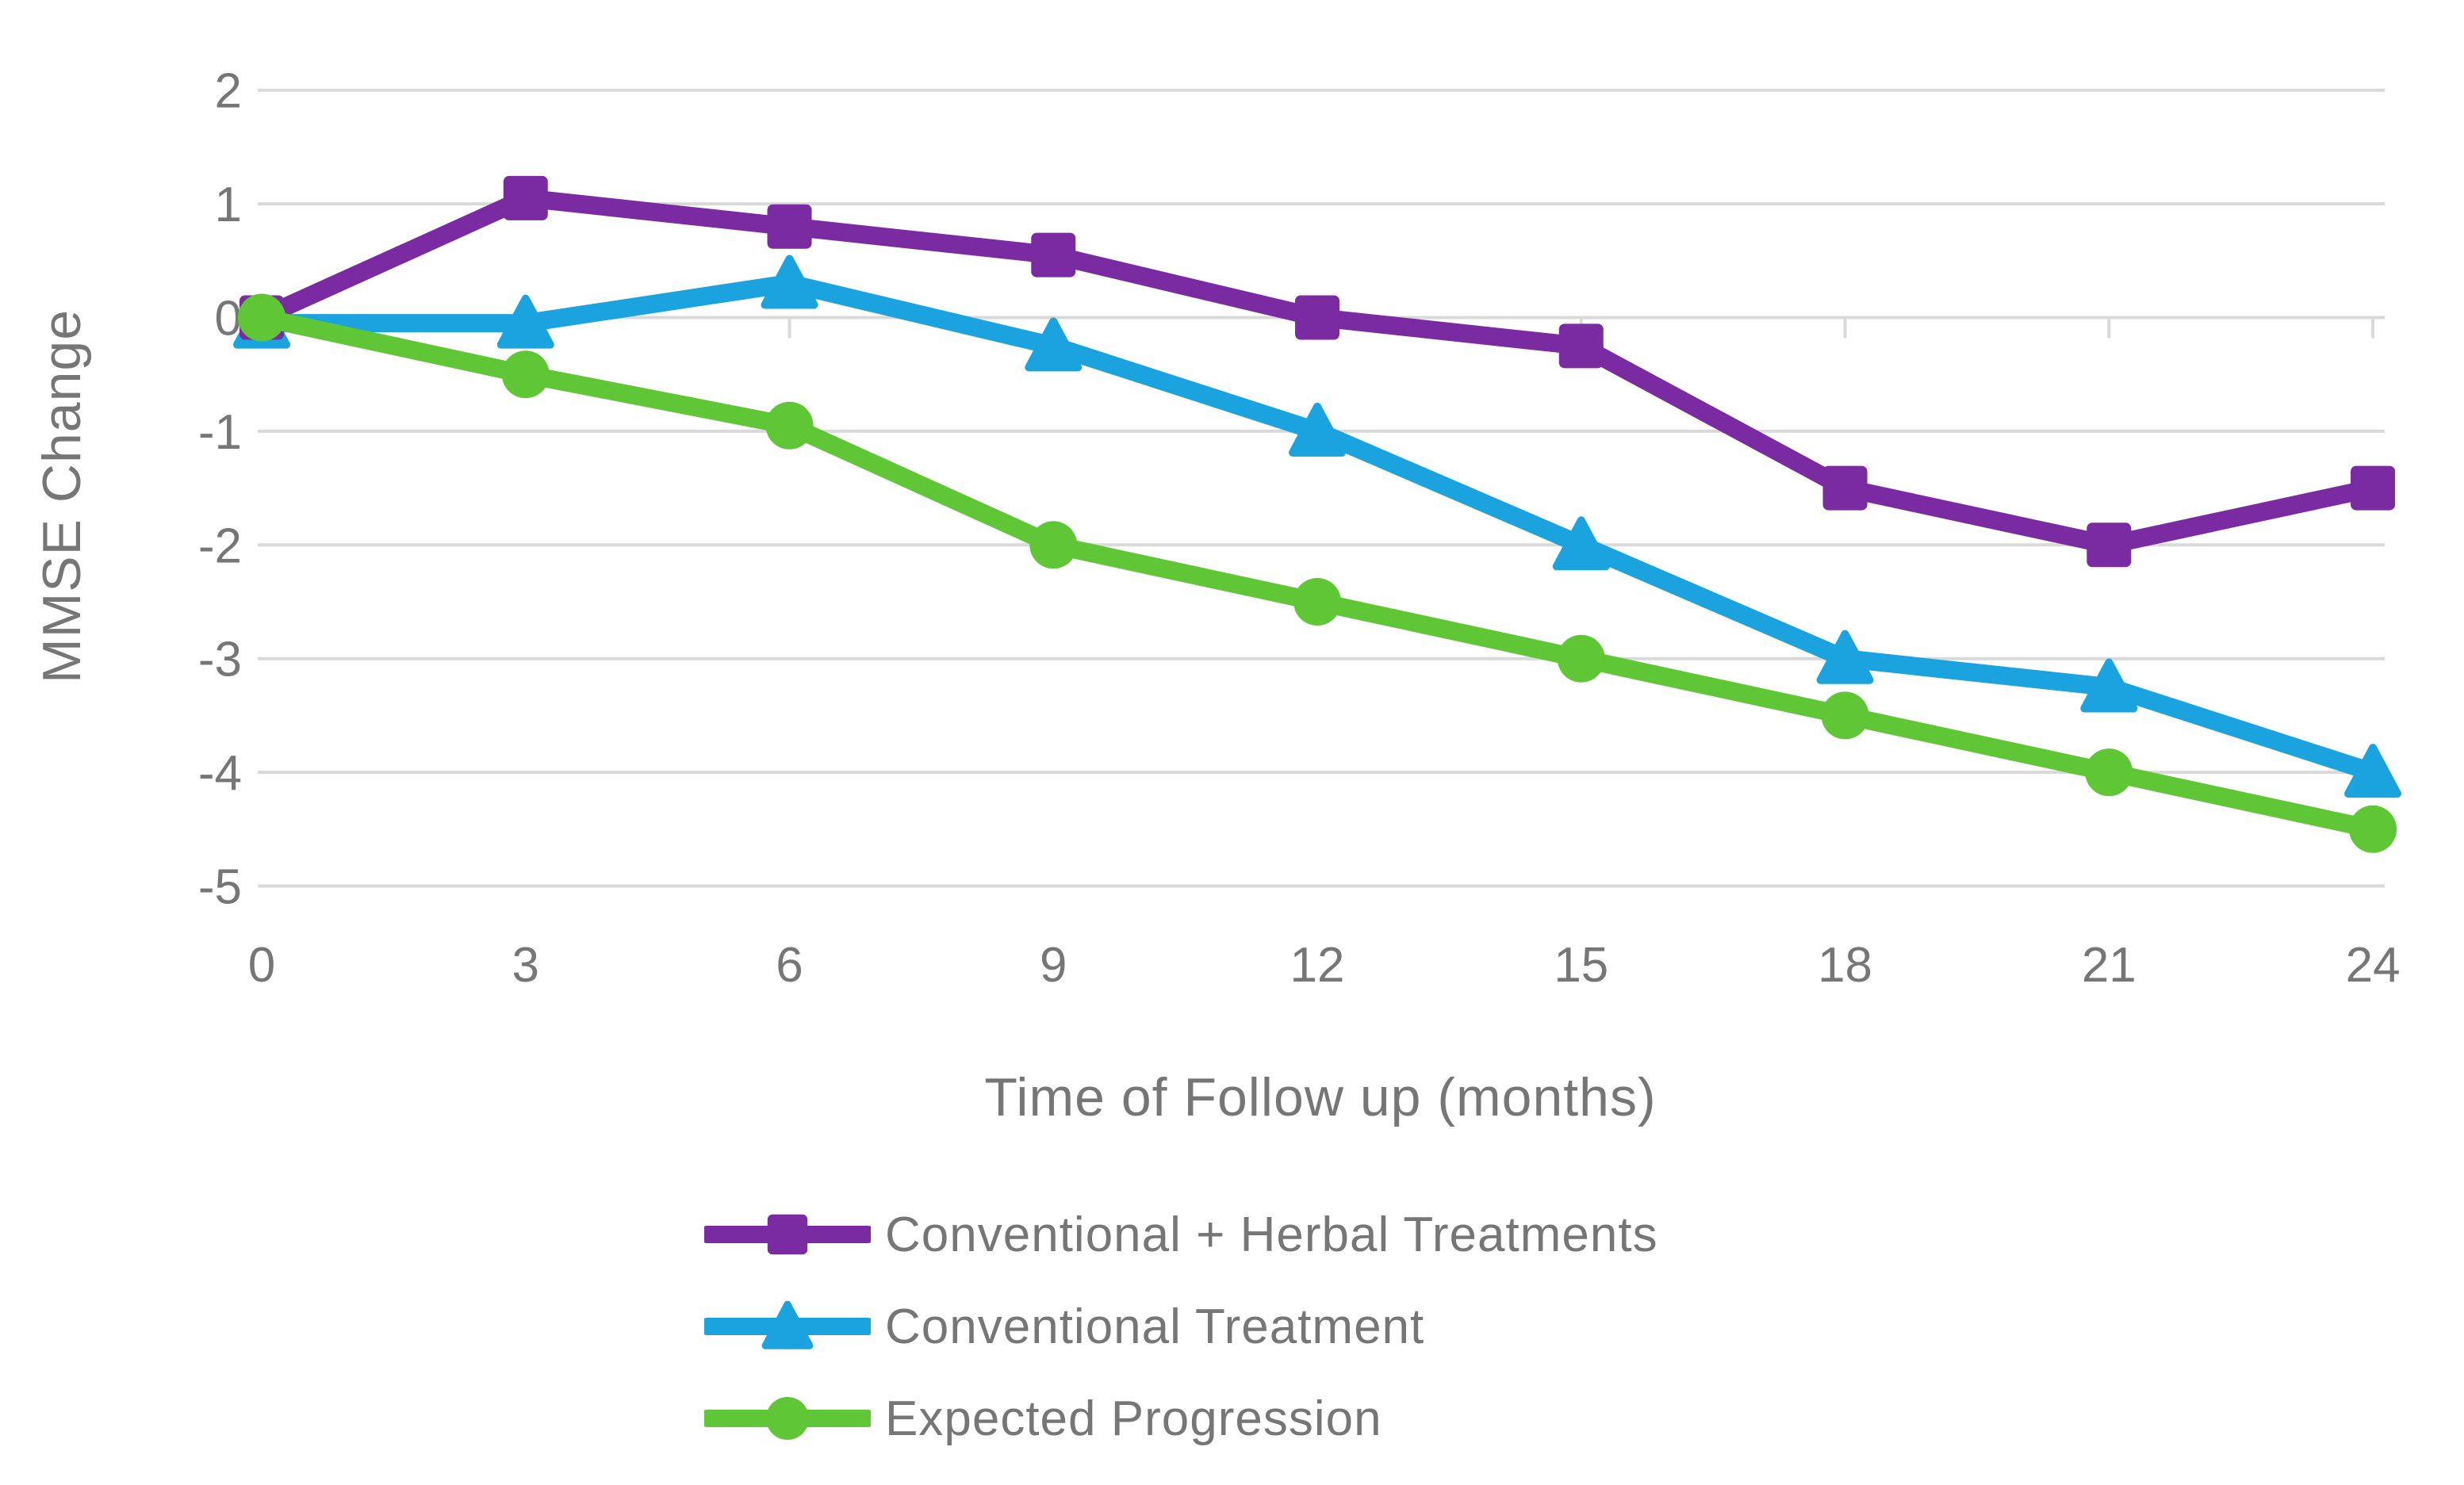 The height and width of the screenshot is (1485, 2464). I want to click on purple-square-line-swatch, so click(787, 1234).